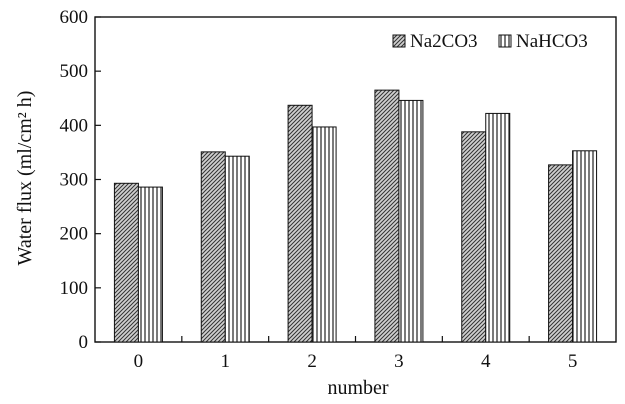 This screenshot has height=404, width=625. Describe the element at coordinates (357, 388) in the screenshot. I see `x-axis-title: number` at that location.